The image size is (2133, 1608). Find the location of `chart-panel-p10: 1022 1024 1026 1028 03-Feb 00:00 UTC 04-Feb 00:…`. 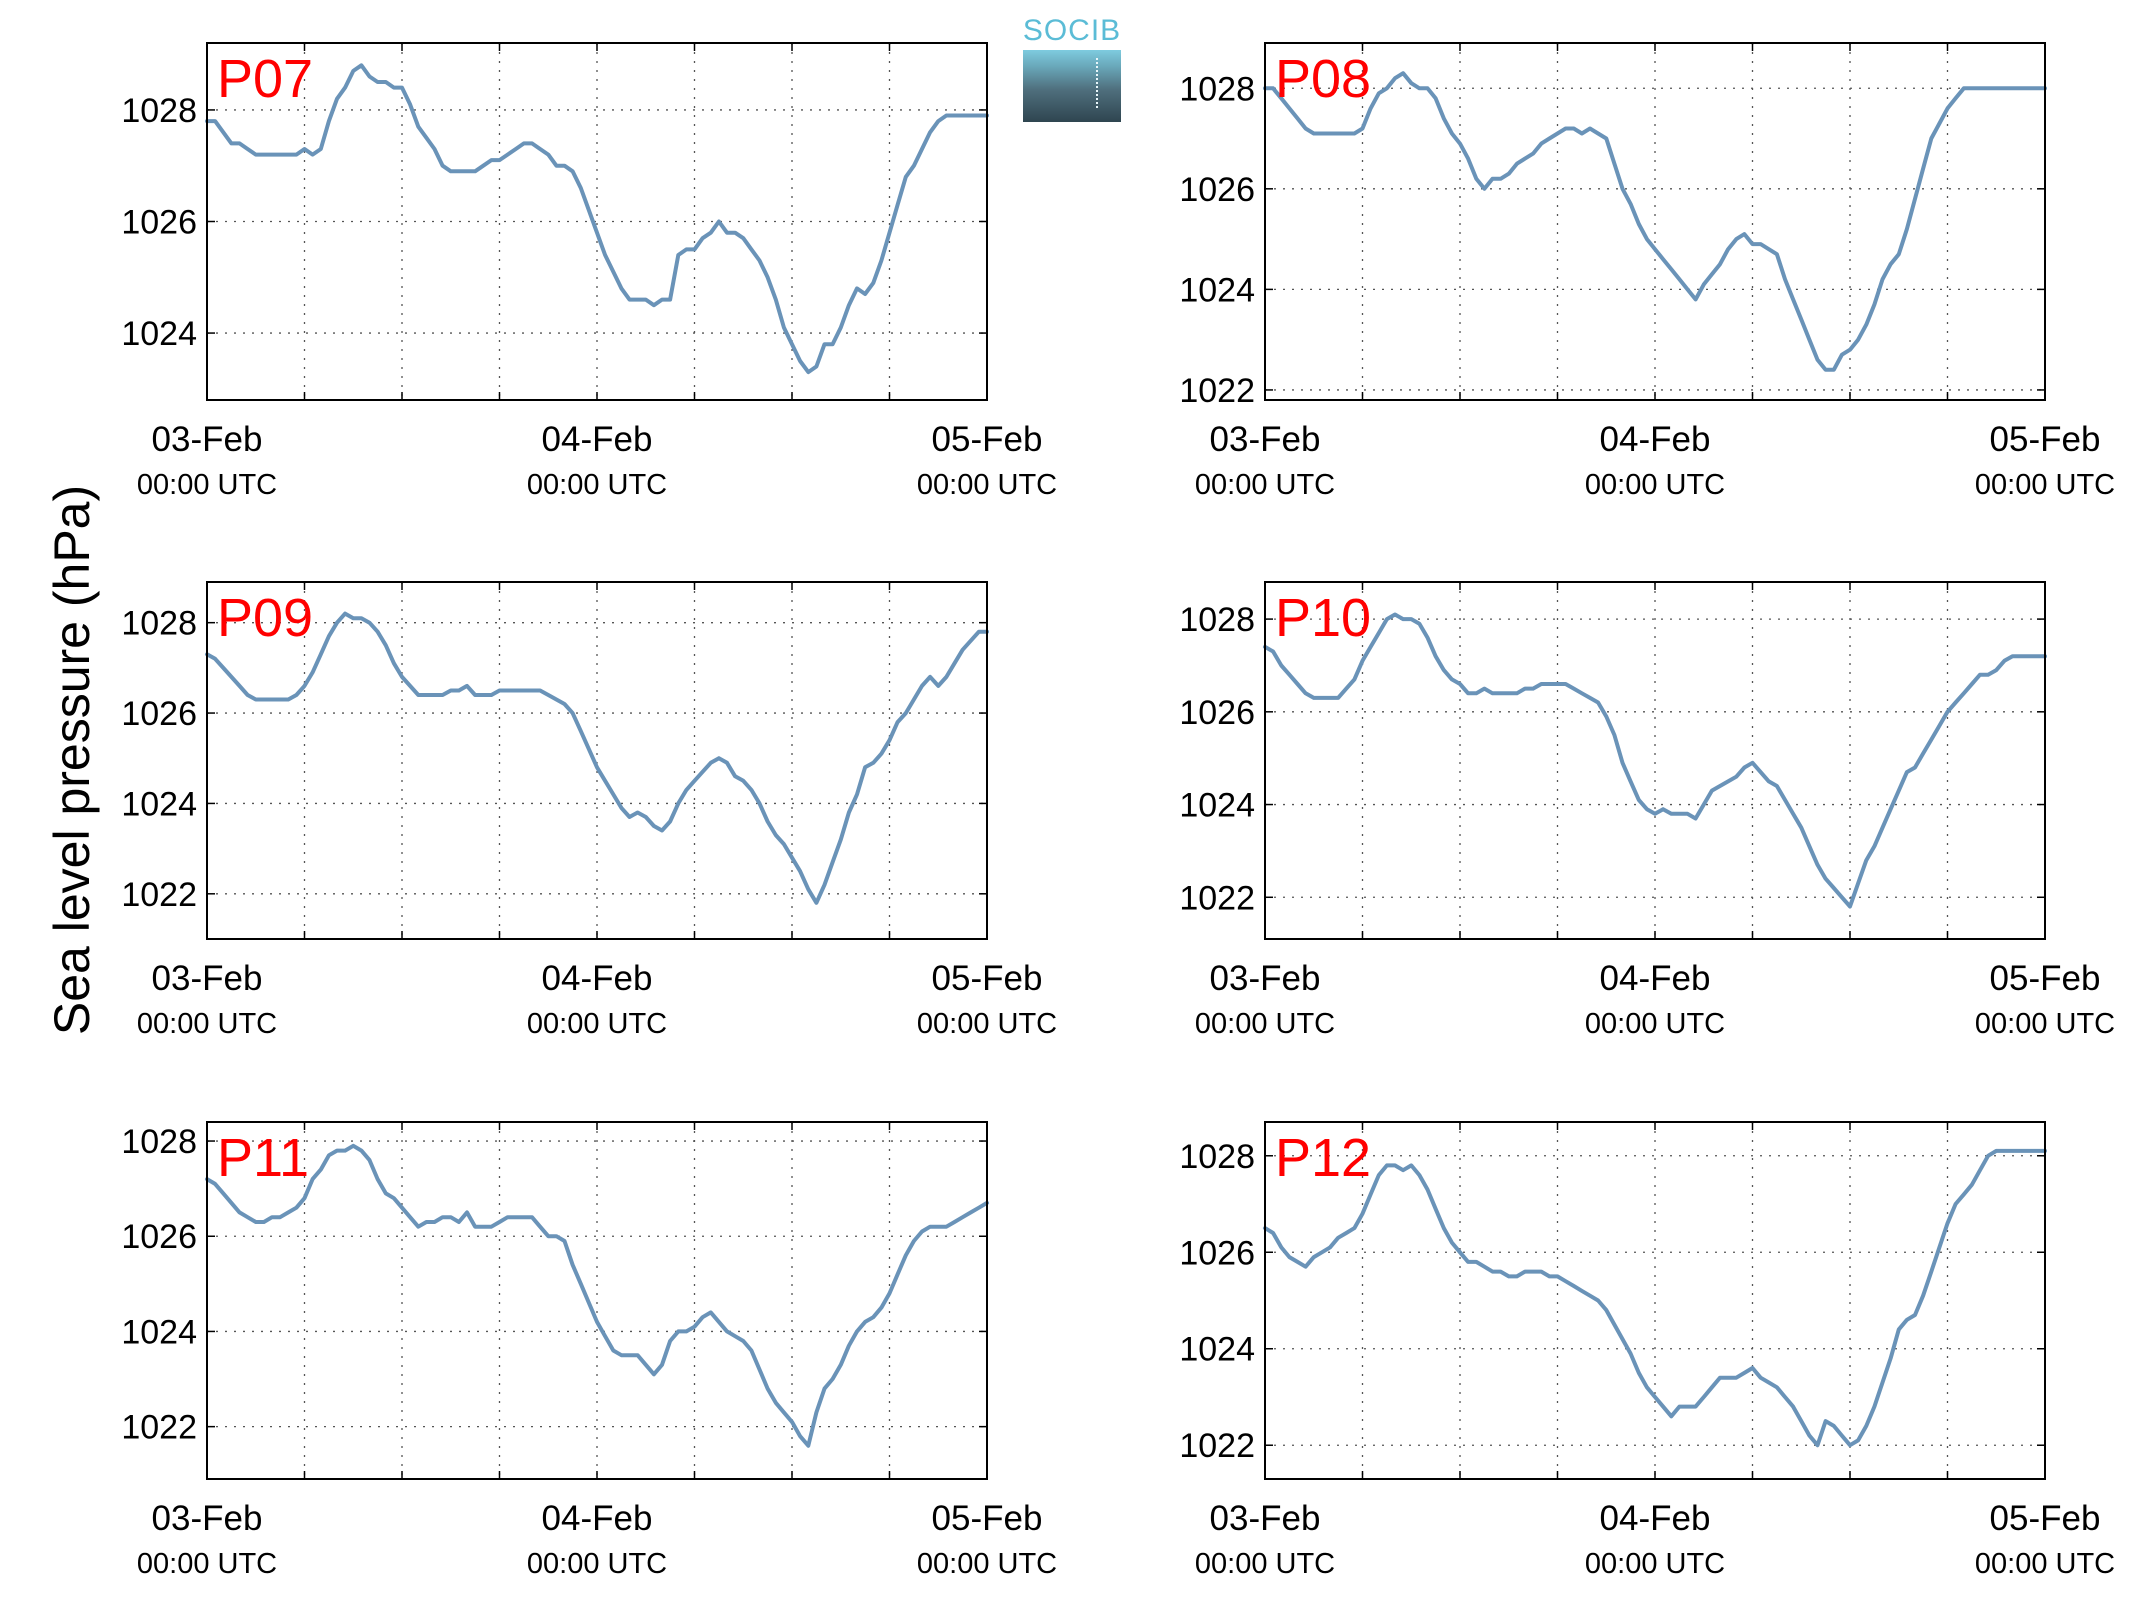

chart-panel-p10: 1022 1024 1026 1028 03-Feb 00:00 UTC 04-Feb 00:… is located at coordinates (1647, 810).